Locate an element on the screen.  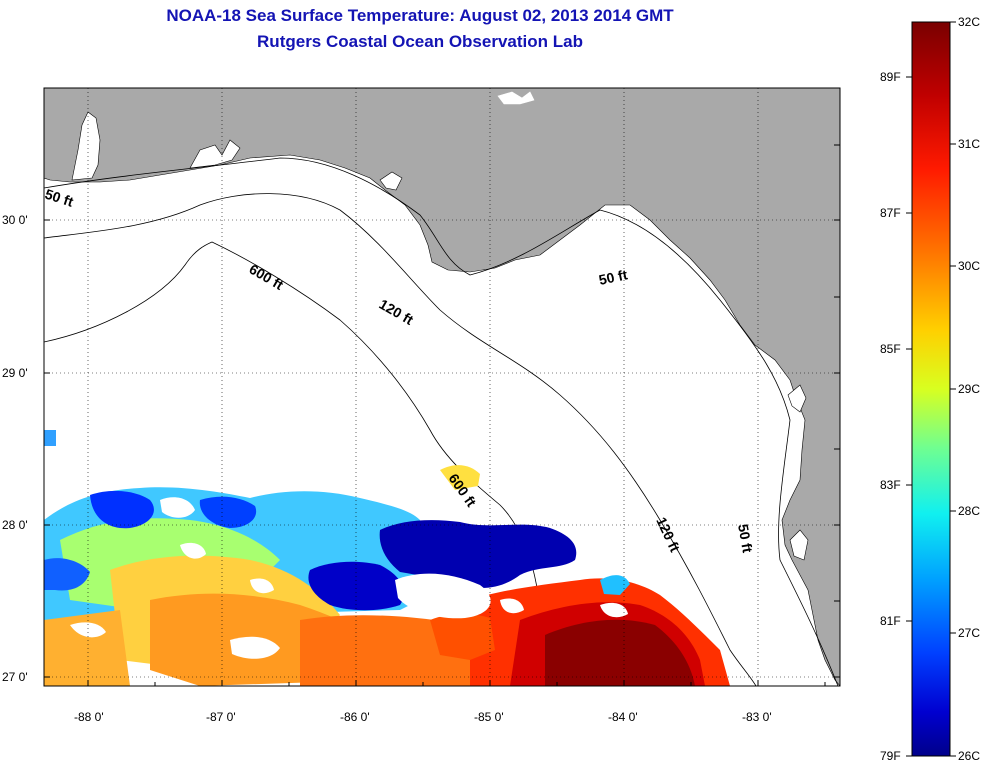
lat-label-29: 29 0' is located at coordinates (15, 373).